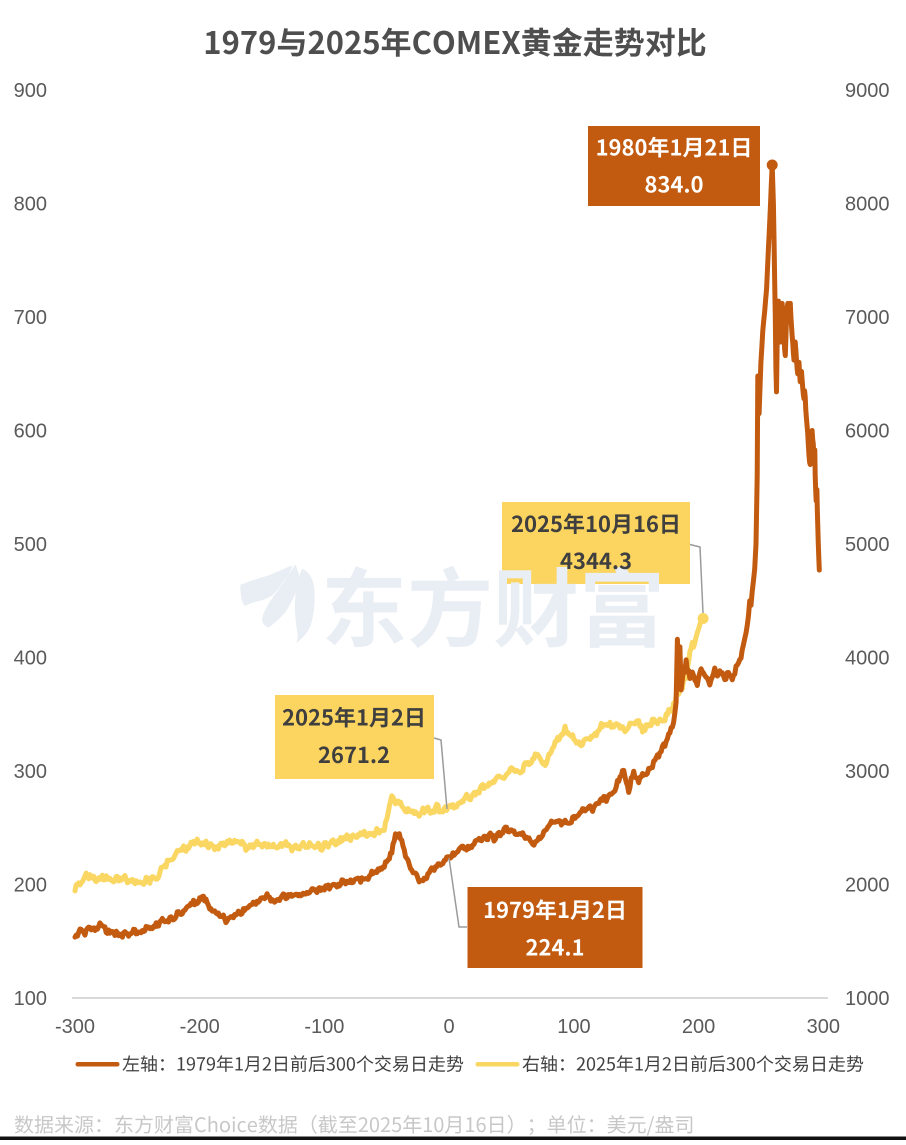 The width and height of the screenshot is (906, 1145). I want to click on svg-text: 700, so click(30, 318).